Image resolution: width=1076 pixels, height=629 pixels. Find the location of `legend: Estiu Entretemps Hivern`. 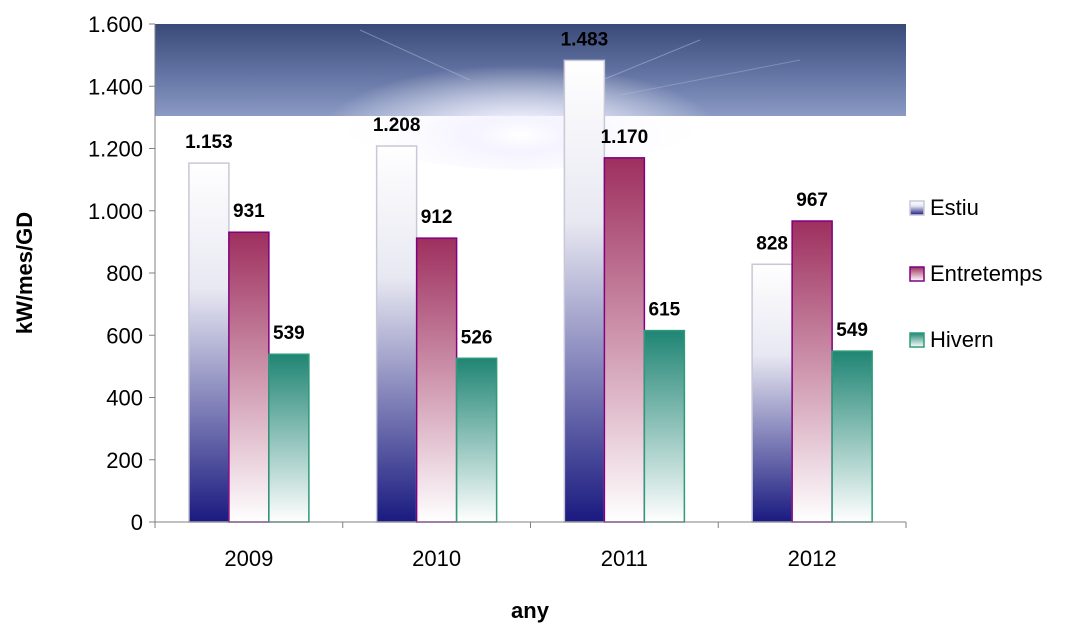

legend: Estiu Entretemps Hivern is located at coordinates (976, 273).